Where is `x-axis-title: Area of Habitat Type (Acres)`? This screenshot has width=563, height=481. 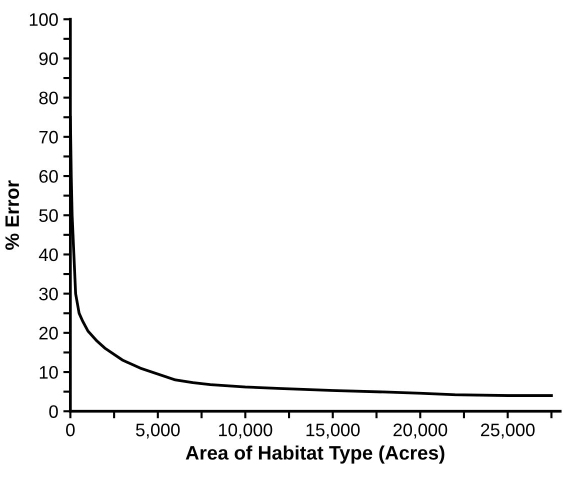
x-axis-title: Area of Habitat Type (Acres) is located at coordinates (315, 454).